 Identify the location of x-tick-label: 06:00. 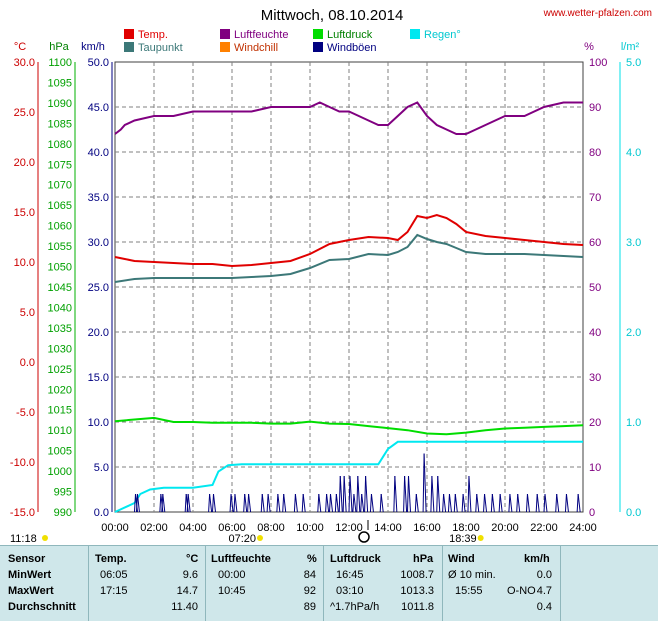
(232, 528).